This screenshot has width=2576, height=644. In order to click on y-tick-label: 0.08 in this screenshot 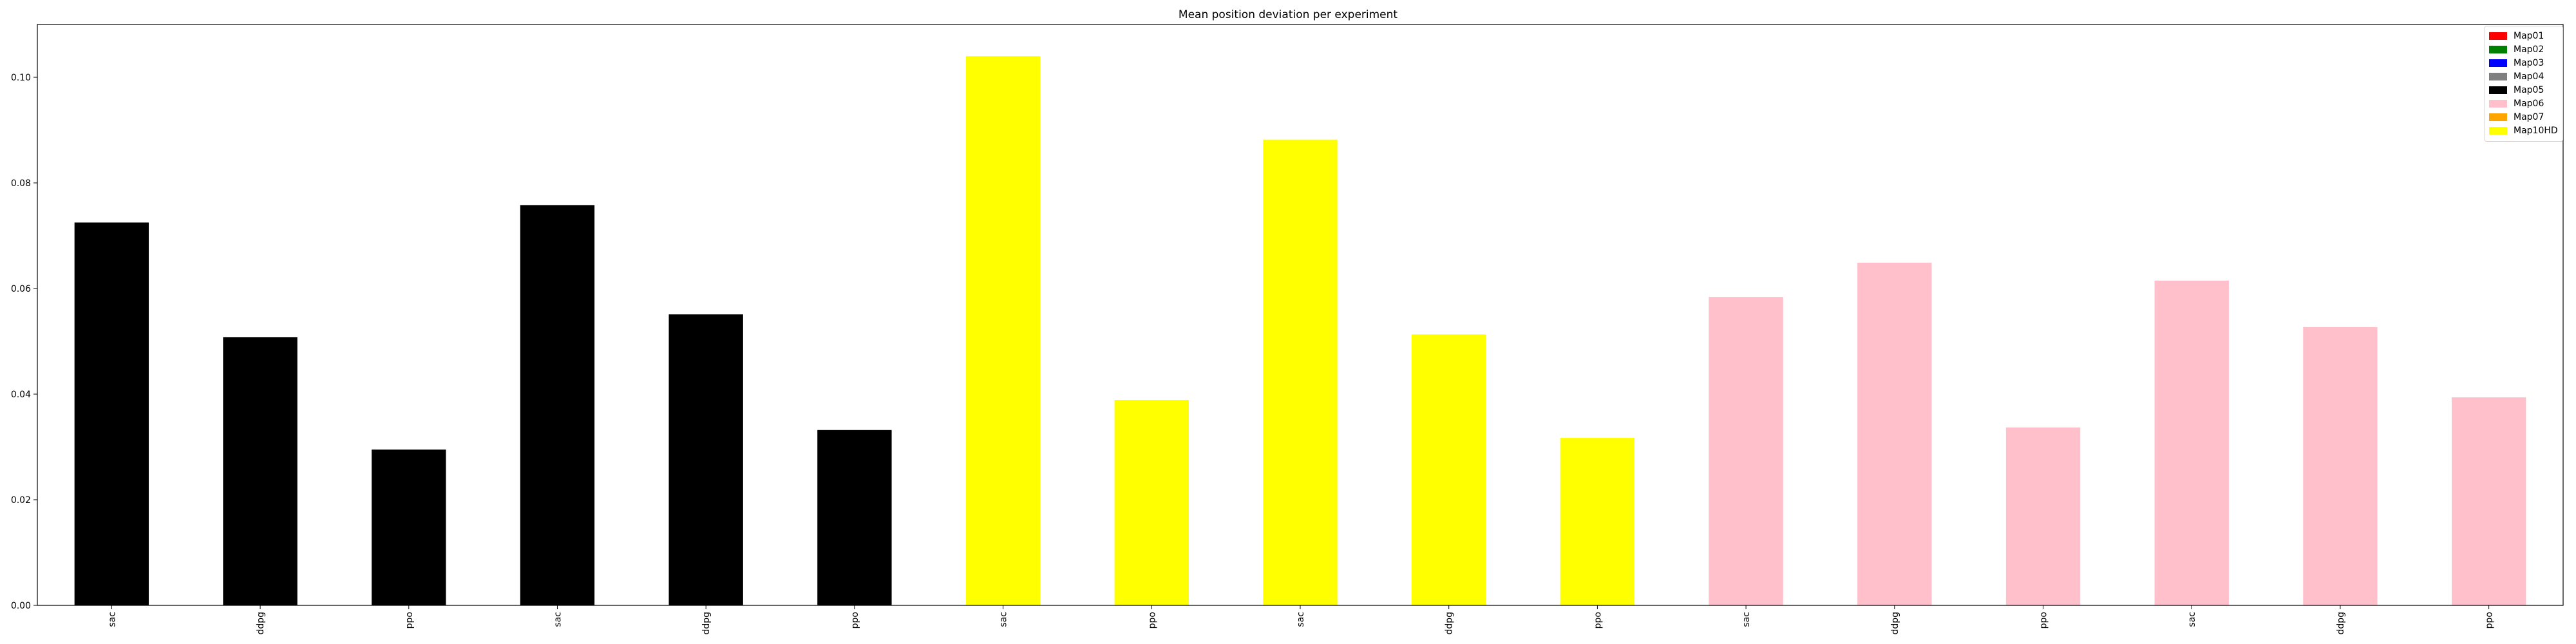, I will do `click(21, 183)`.